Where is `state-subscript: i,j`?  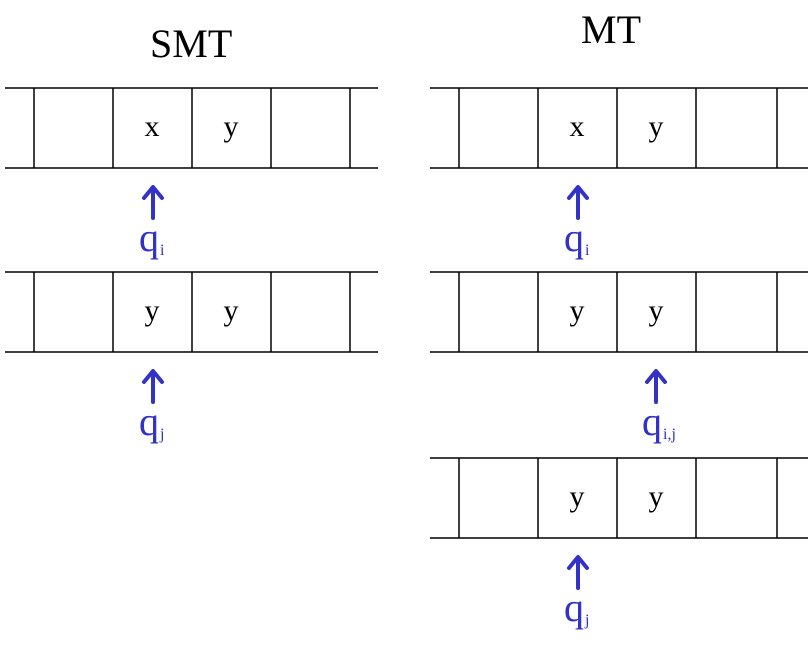 state-subscript: i,j is located at coordinates (669, 434).